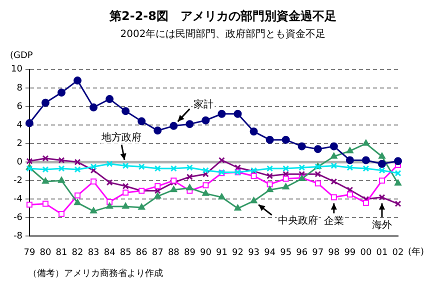 The height and width of the screenshot is (298, 446). What do you see at coordinates (334, 220) in the screenshot?
I see `annotation: 企業` at bounding box center [334, 220].